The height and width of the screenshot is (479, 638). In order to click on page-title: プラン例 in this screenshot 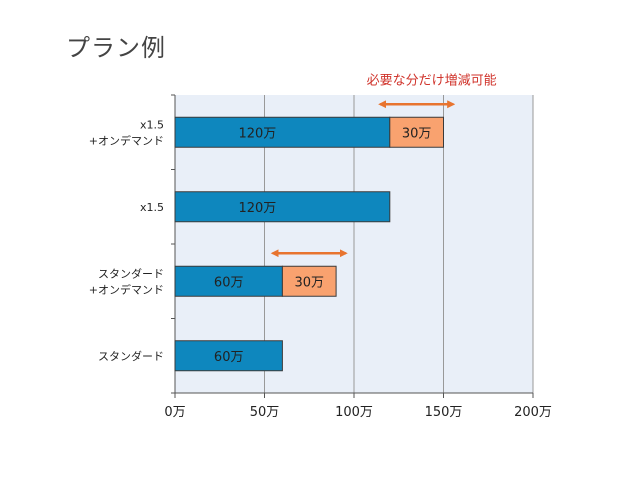, I will do `click(116, 48)`.